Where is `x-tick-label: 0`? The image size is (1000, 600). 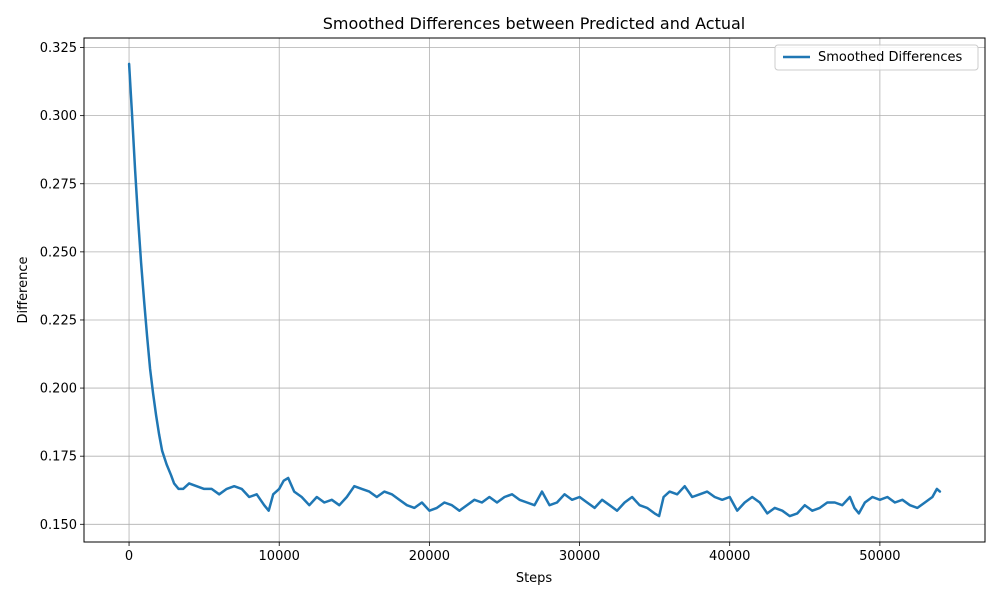 x-tick-label: 0 is located at coordinates (129, 556).